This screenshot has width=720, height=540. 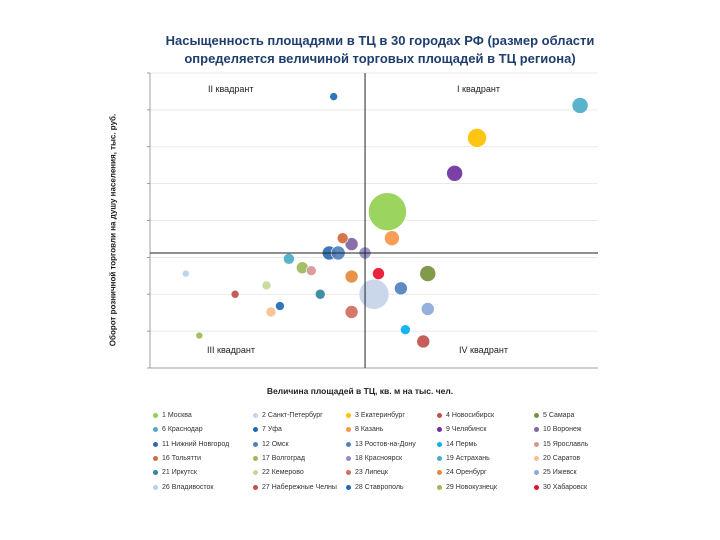 I want to click on legend-item: 16 Тольятти, so click(x=177, y=458).